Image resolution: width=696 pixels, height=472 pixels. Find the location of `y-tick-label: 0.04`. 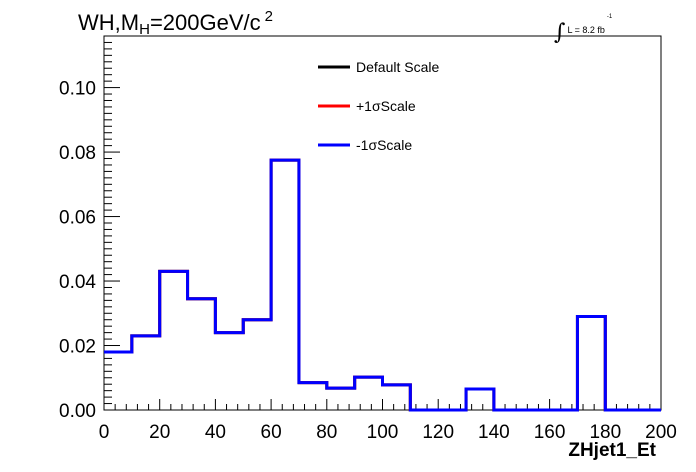

y-tick-label: 0.04 is located at coordinates (77, 282).